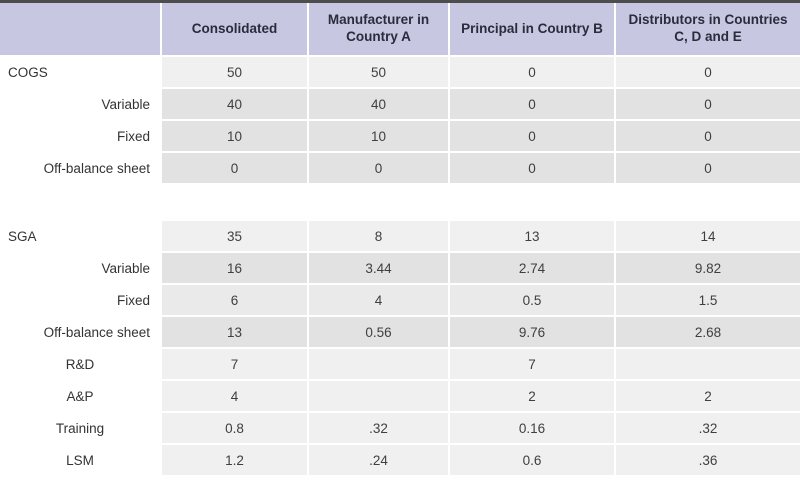 The height and width of the screenshot is (484, 800). Describe the element at coordinates (707, 236) in the screenshot. I see `cell-value: 14` at that location.